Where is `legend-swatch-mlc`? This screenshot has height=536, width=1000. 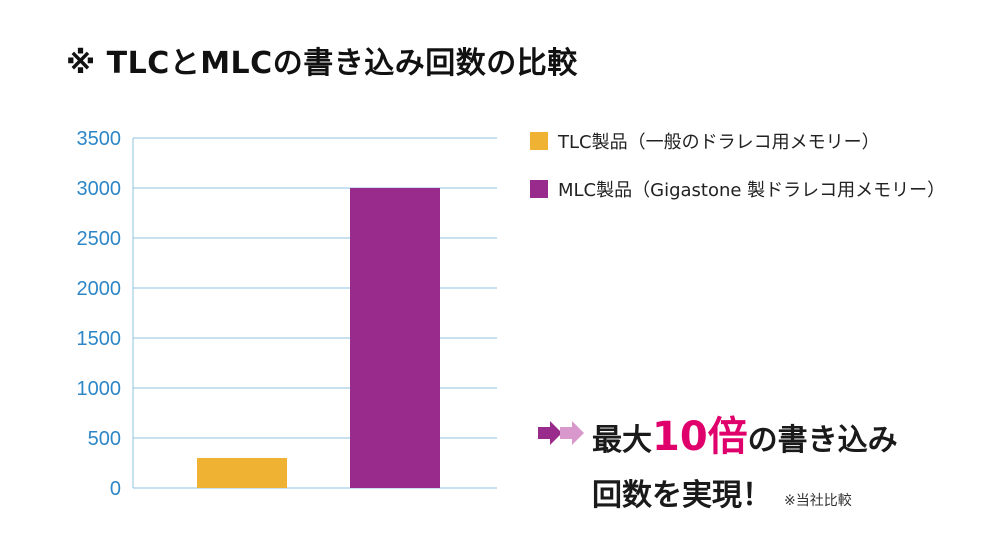
legend-swatch-mlc is located at coordinates (539, 189).